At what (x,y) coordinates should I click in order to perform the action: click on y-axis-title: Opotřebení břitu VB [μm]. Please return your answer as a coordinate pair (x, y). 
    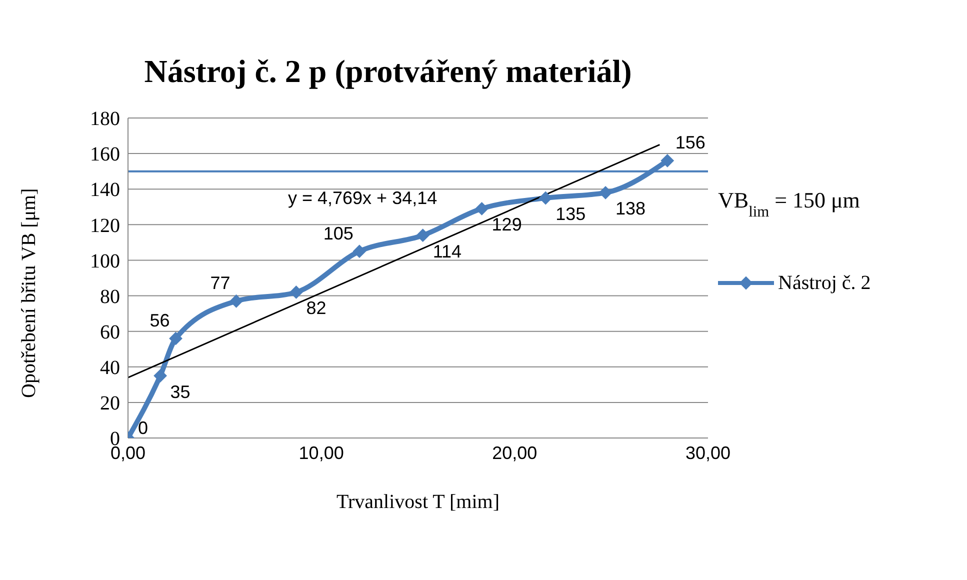
    Looking at the image, I should click on (29, 293).